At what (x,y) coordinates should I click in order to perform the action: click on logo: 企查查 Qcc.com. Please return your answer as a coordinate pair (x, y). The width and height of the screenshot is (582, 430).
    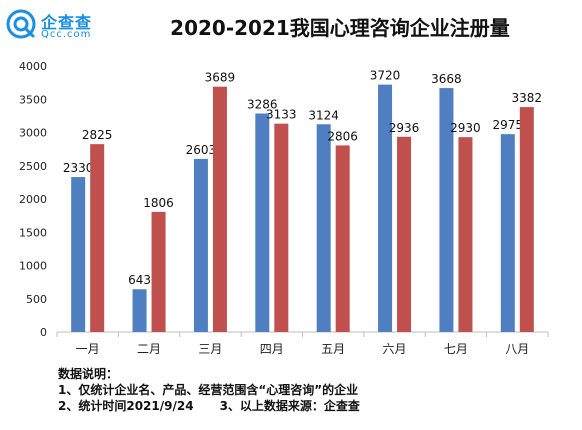
    Looking at the image, I should click on (73, 26).